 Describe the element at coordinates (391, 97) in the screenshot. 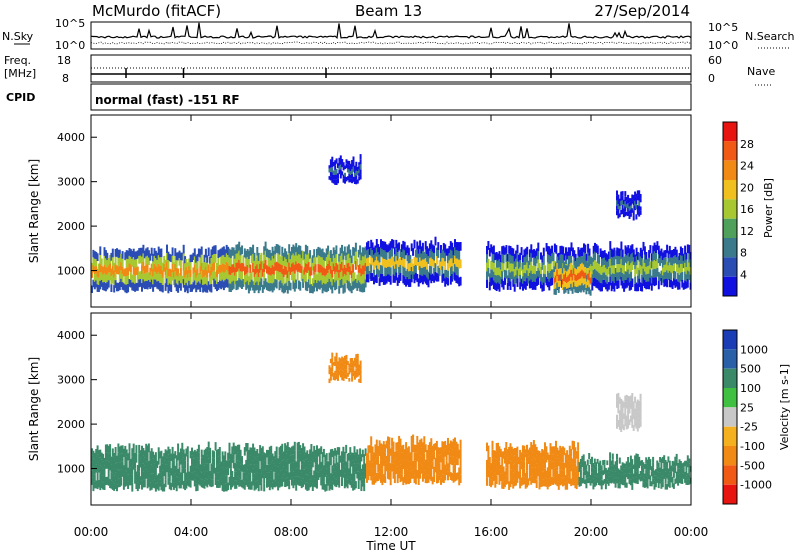

I see `cpid-panel-frame` at that location.